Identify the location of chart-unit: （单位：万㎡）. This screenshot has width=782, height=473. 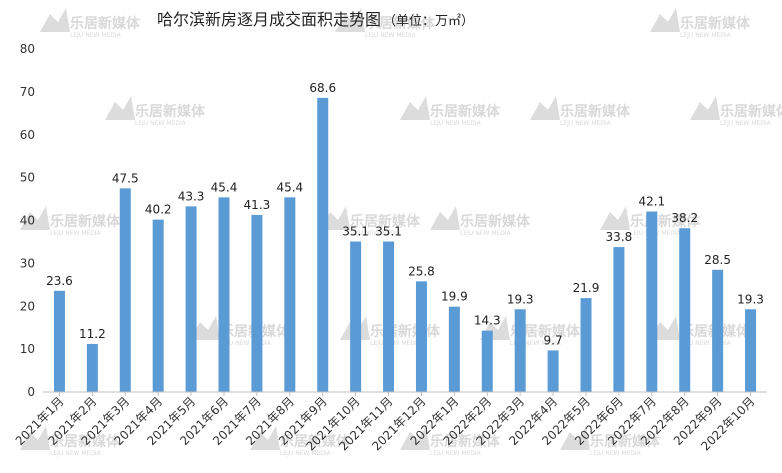
(428, 21).